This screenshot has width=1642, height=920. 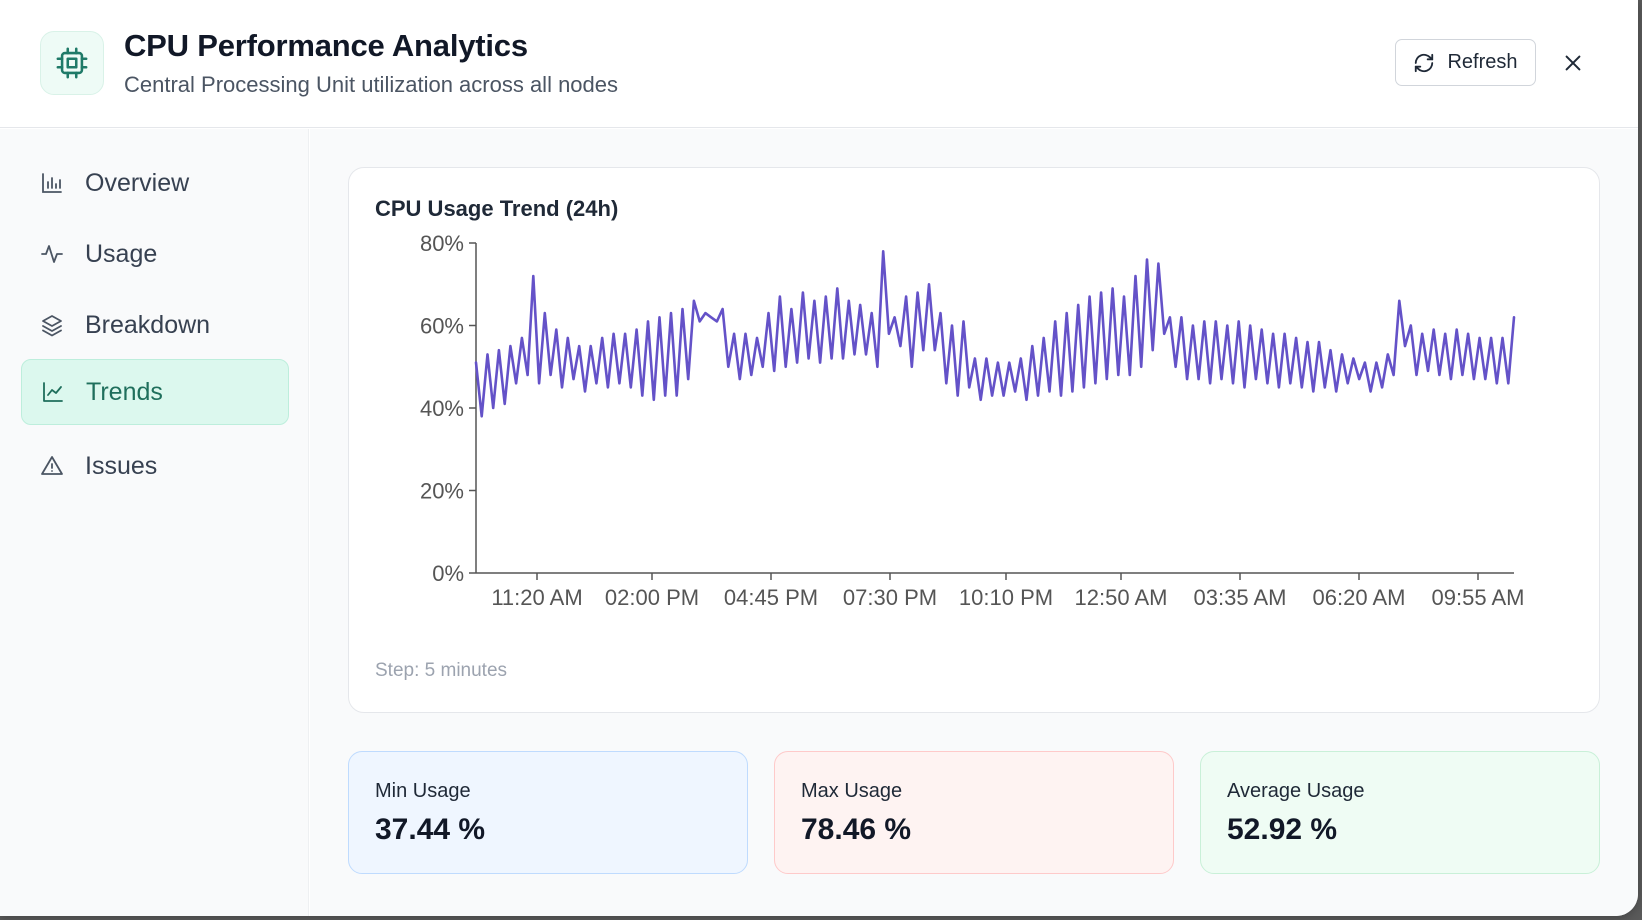 I want to click on x-tick-label: 06:20 AM, so click(x=1359, y=597).